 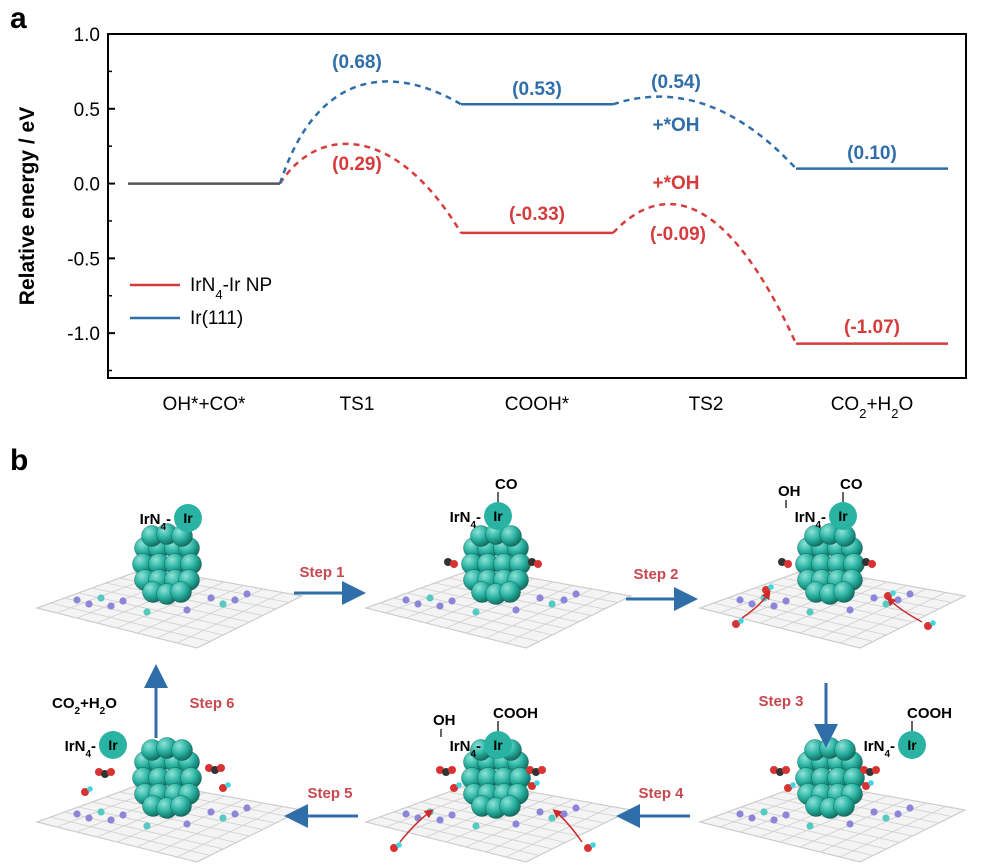 I want to click on ts1-curve, so click(x=370, y=188).